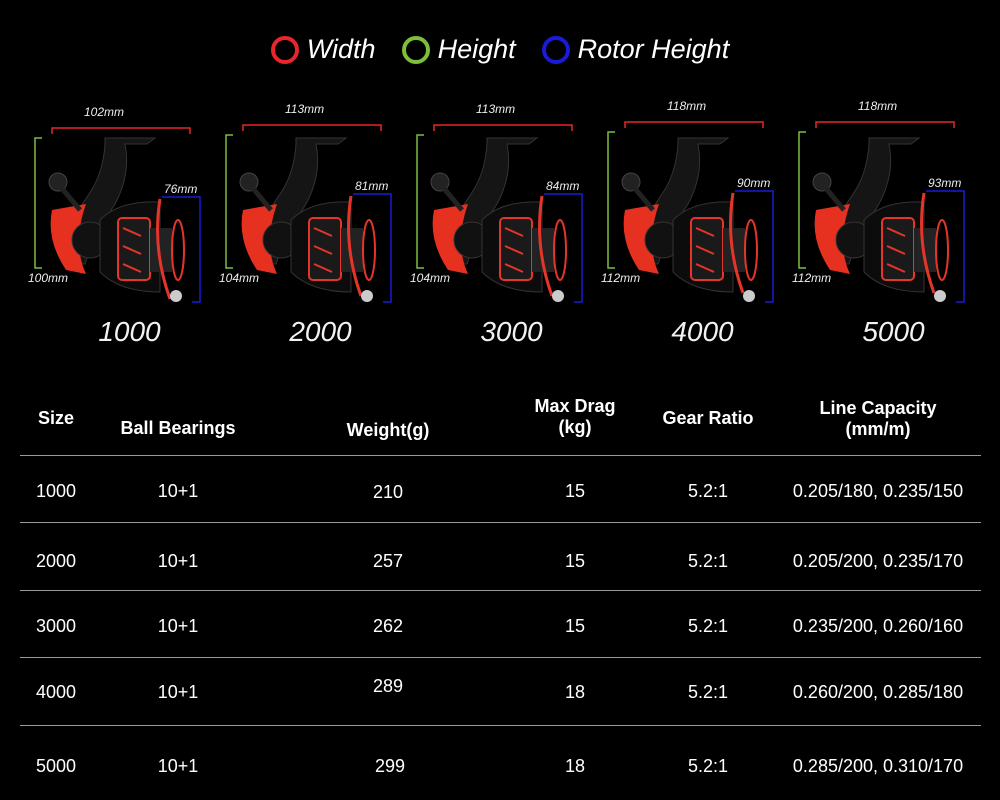  I want to click on rotor-height-label: 76mm, so click(181, 189).